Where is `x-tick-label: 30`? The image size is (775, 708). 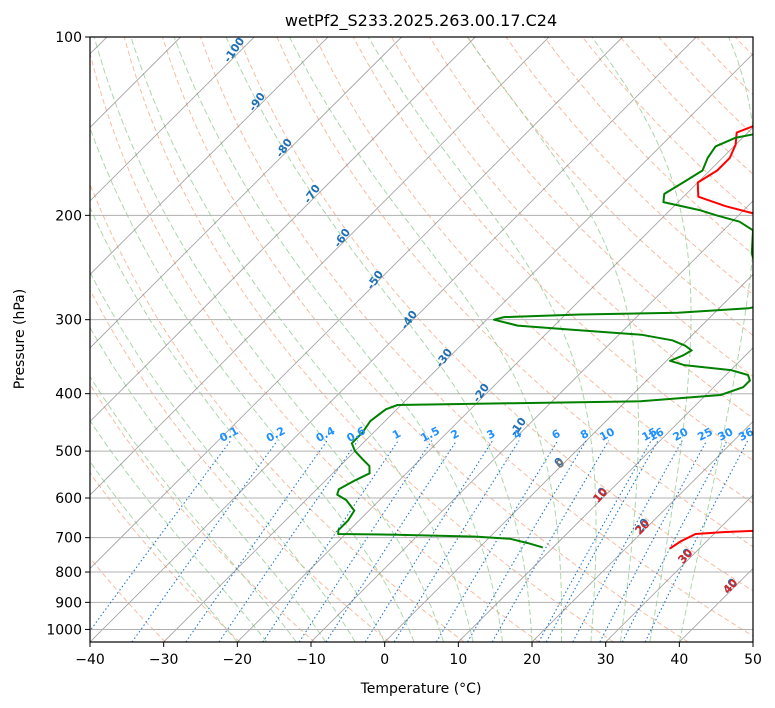
x-tick-label: 30 is located at coordinates (606, 660).